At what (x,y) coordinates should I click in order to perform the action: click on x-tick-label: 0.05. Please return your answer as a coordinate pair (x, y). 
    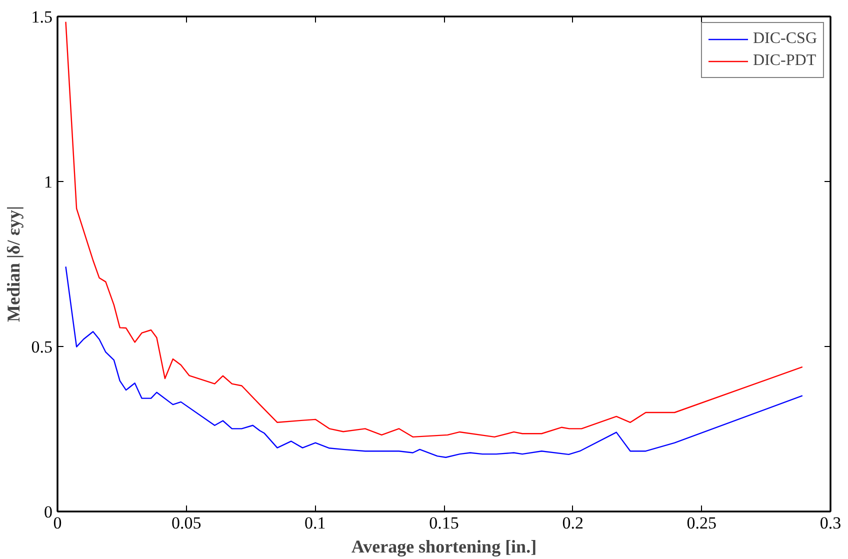
    Looking at the image, I should click on (186, 523).